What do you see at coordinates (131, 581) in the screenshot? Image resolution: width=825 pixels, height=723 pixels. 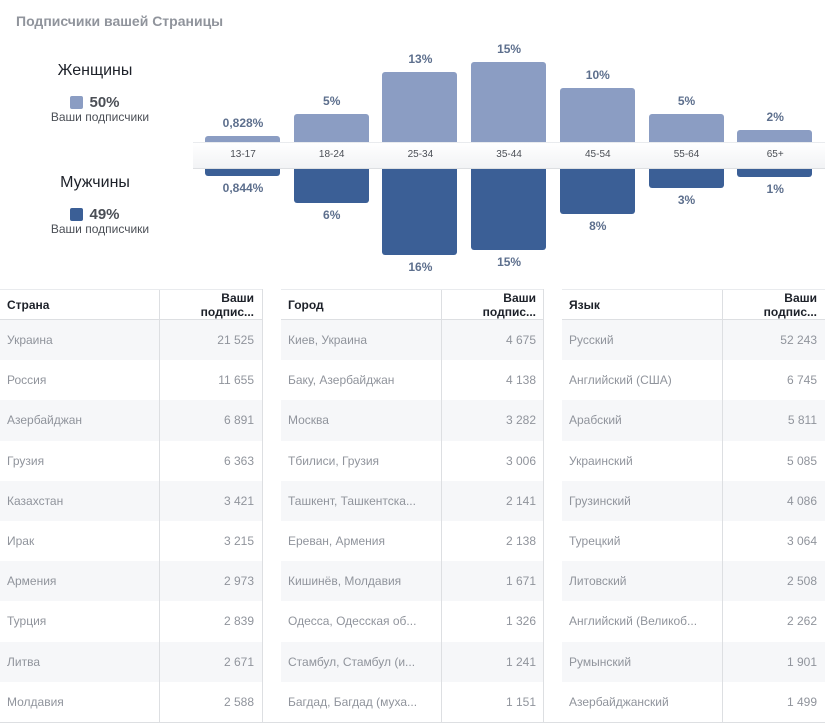 I see `table-row: Армения 2 973` at bounding box center [131, 581].